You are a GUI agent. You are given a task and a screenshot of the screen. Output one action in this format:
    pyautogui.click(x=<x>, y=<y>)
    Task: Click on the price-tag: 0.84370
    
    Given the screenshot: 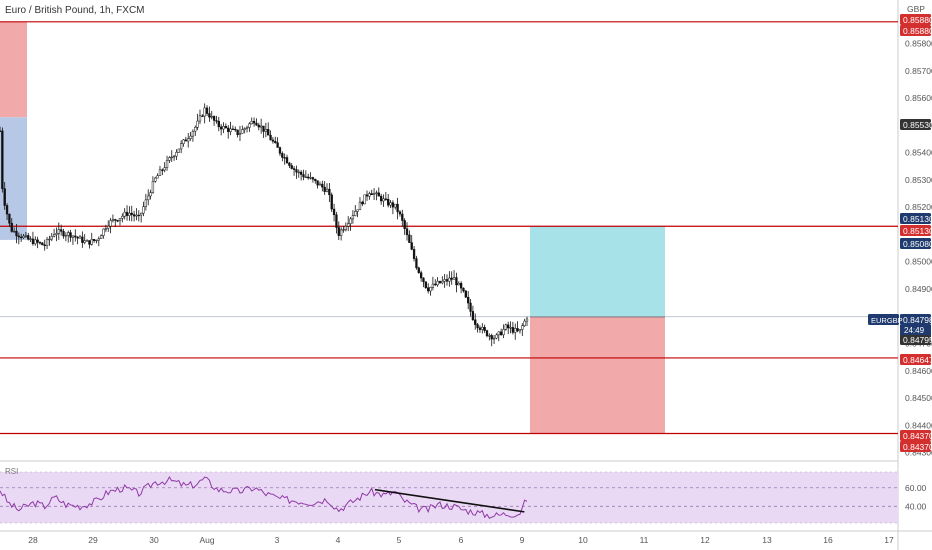 What is the action you would take?
    pyautogui.click(x=916, y=435)
    